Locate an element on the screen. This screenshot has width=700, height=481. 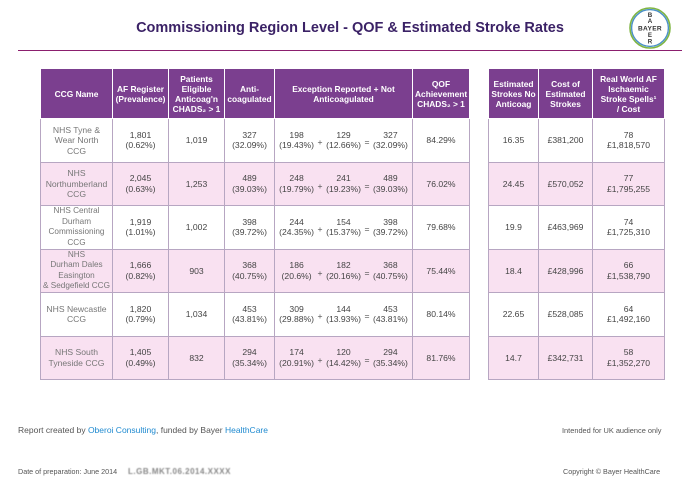
estimated-strokes: 16.35 is located at coordinates (513, 140).